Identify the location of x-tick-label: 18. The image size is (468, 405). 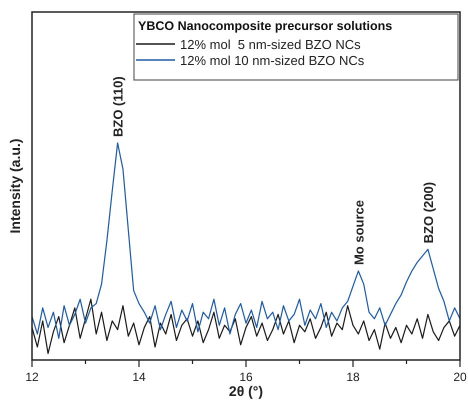
(353, 377).